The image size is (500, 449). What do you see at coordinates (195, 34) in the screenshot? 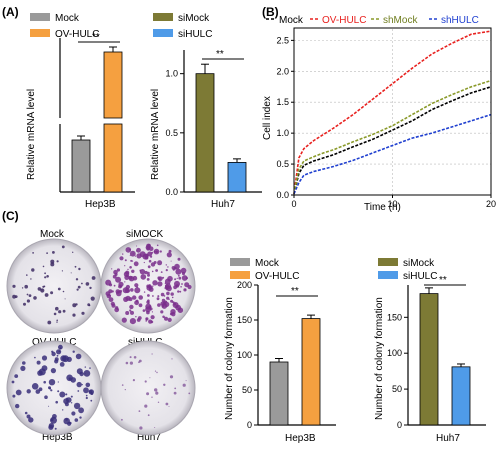
I see `legend-label-sihulc: siHULC` at bounding box center [195, 34].